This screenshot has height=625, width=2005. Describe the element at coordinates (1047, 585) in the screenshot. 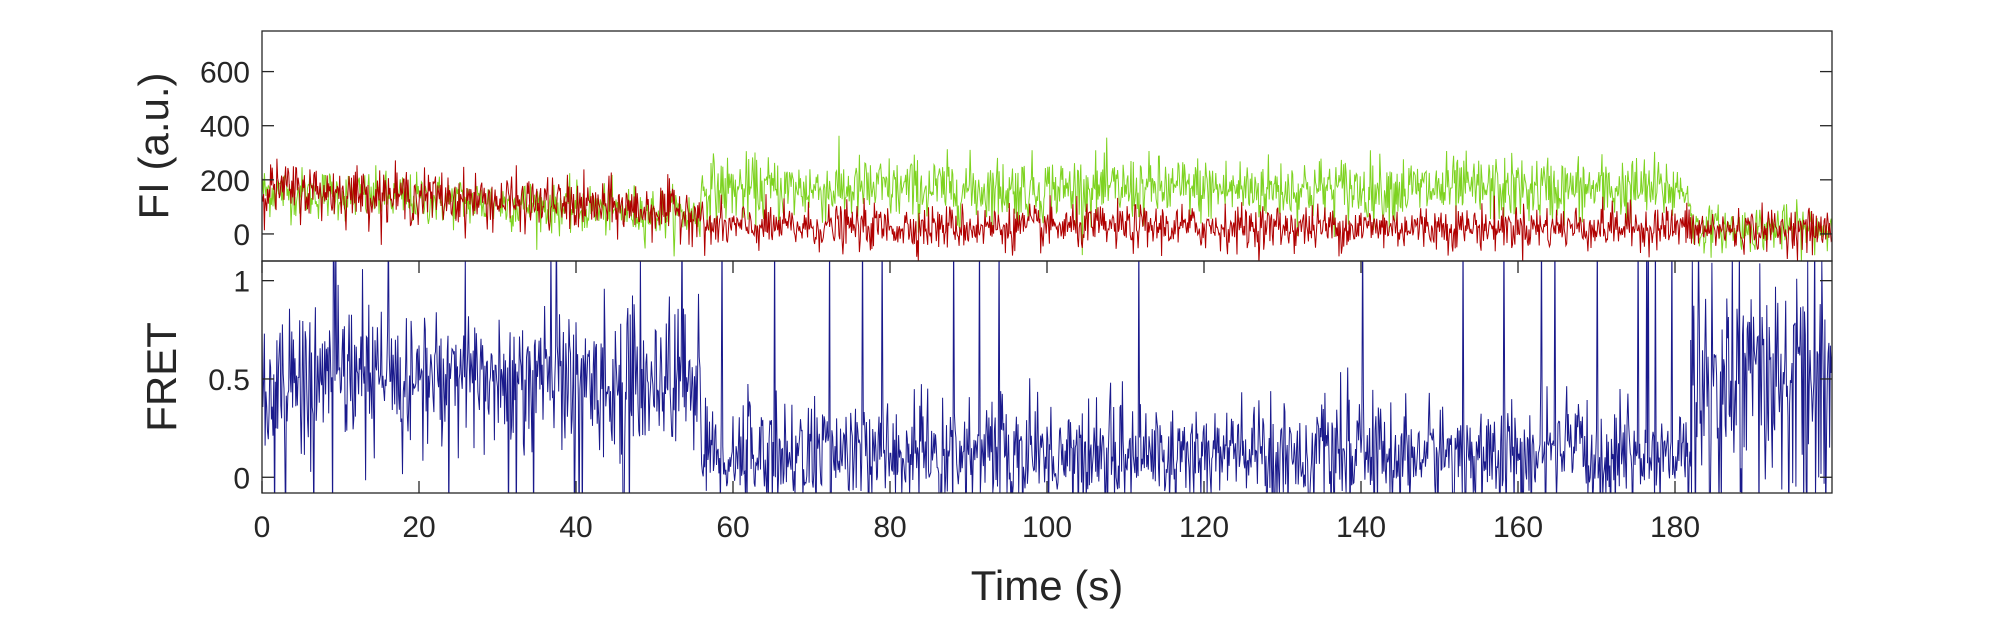

I see `time-x-axis-label: Time (s)` at that location.